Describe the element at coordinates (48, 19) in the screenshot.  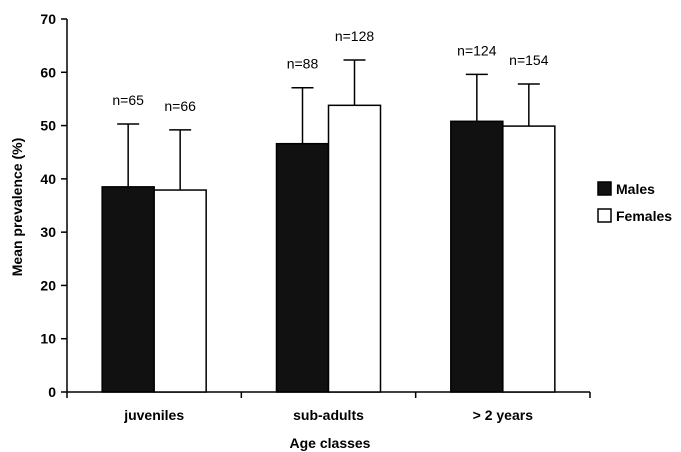
I see `y-tick-label: 70` at that location.